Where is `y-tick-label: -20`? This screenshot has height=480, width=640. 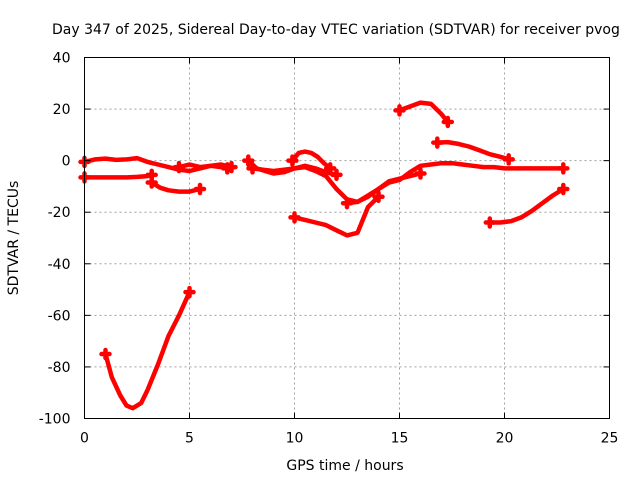
y-tick-label: -20 is located at coordinates (59, 213).